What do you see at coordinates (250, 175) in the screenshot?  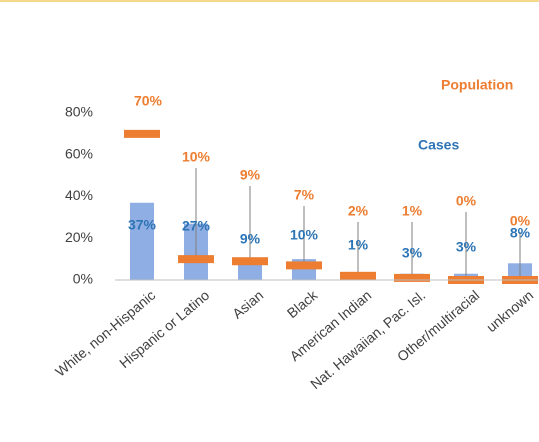 I see `population-label: 9%` at bounding box center [250, 175].